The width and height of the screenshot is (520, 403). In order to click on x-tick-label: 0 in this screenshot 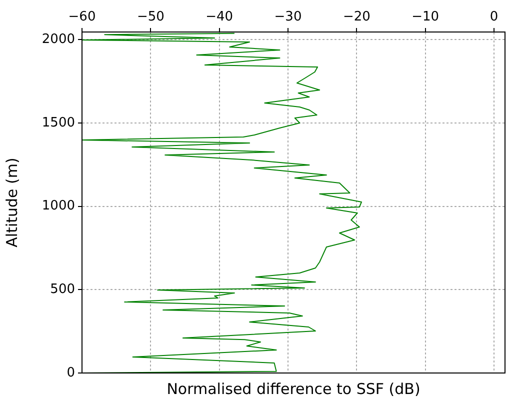, I will do `click(494, 17)`.